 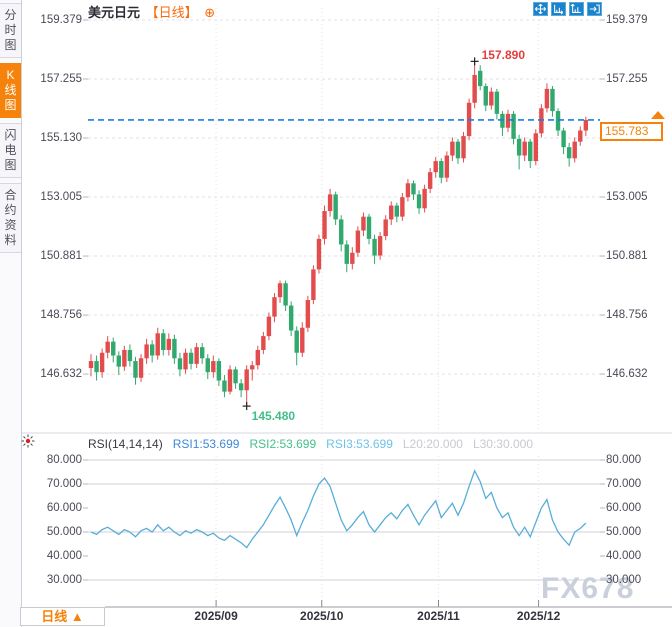 I want to click on price-axis-label-left: 146.632, so click(x=61, y=374).